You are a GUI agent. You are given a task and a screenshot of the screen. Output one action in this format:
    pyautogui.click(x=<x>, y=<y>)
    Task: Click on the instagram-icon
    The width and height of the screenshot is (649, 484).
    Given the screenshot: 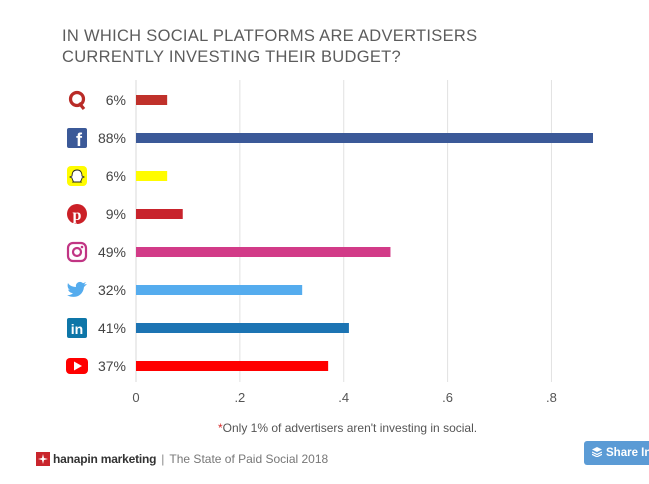 What is the action you would take?
    pyautogui.click(x=77, y=252)
    